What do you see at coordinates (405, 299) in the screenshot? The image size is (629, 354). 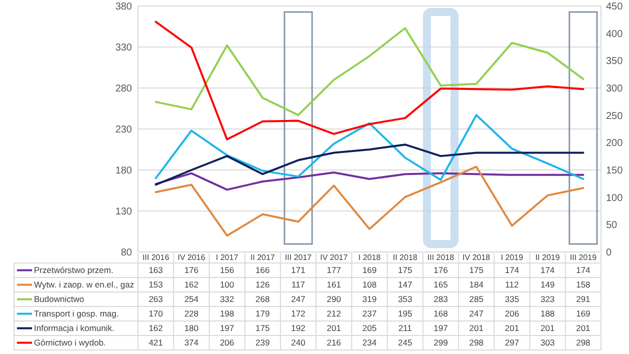 I see `data-label: 353` at bounding box center [405, 299].